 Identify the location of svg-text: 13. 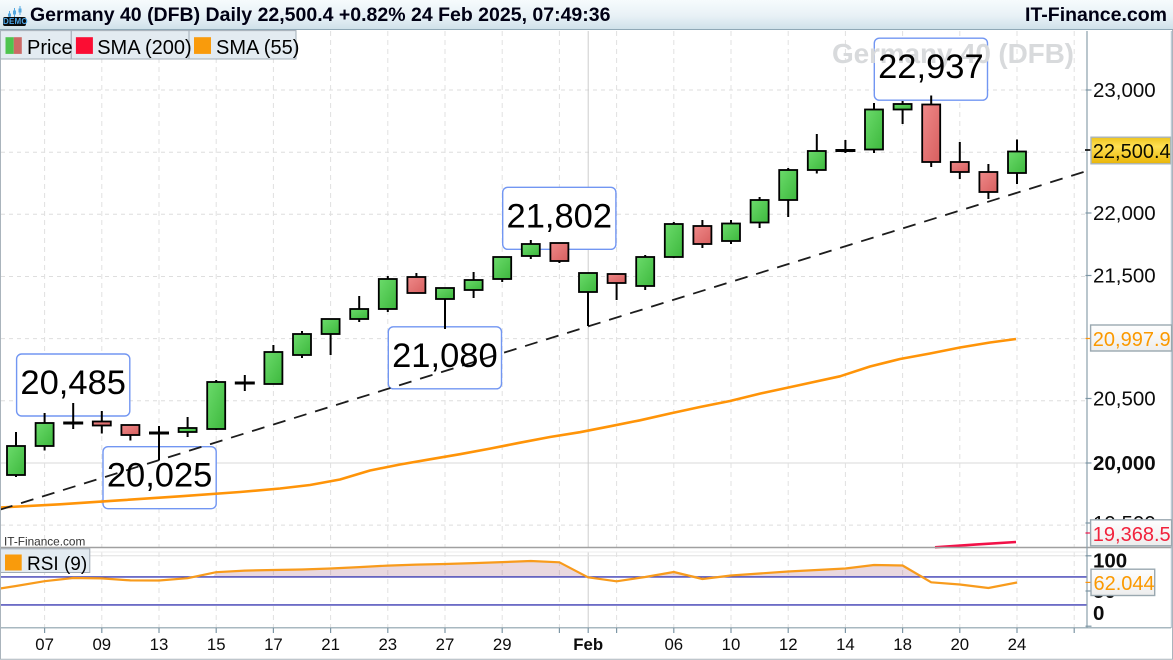
(159, 644).